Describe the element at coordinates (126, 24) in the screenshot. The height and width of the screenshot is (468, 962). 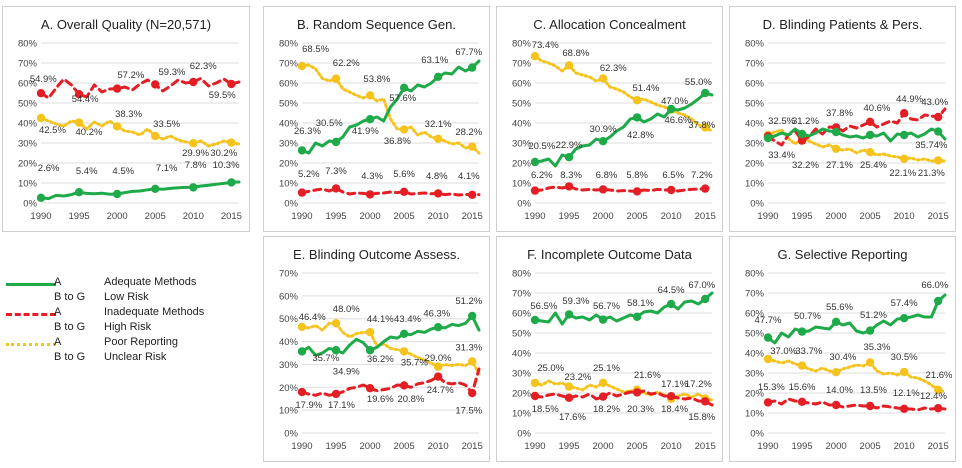
I see `chart-title: A. Overall Quality (N=20,571)` at that location.